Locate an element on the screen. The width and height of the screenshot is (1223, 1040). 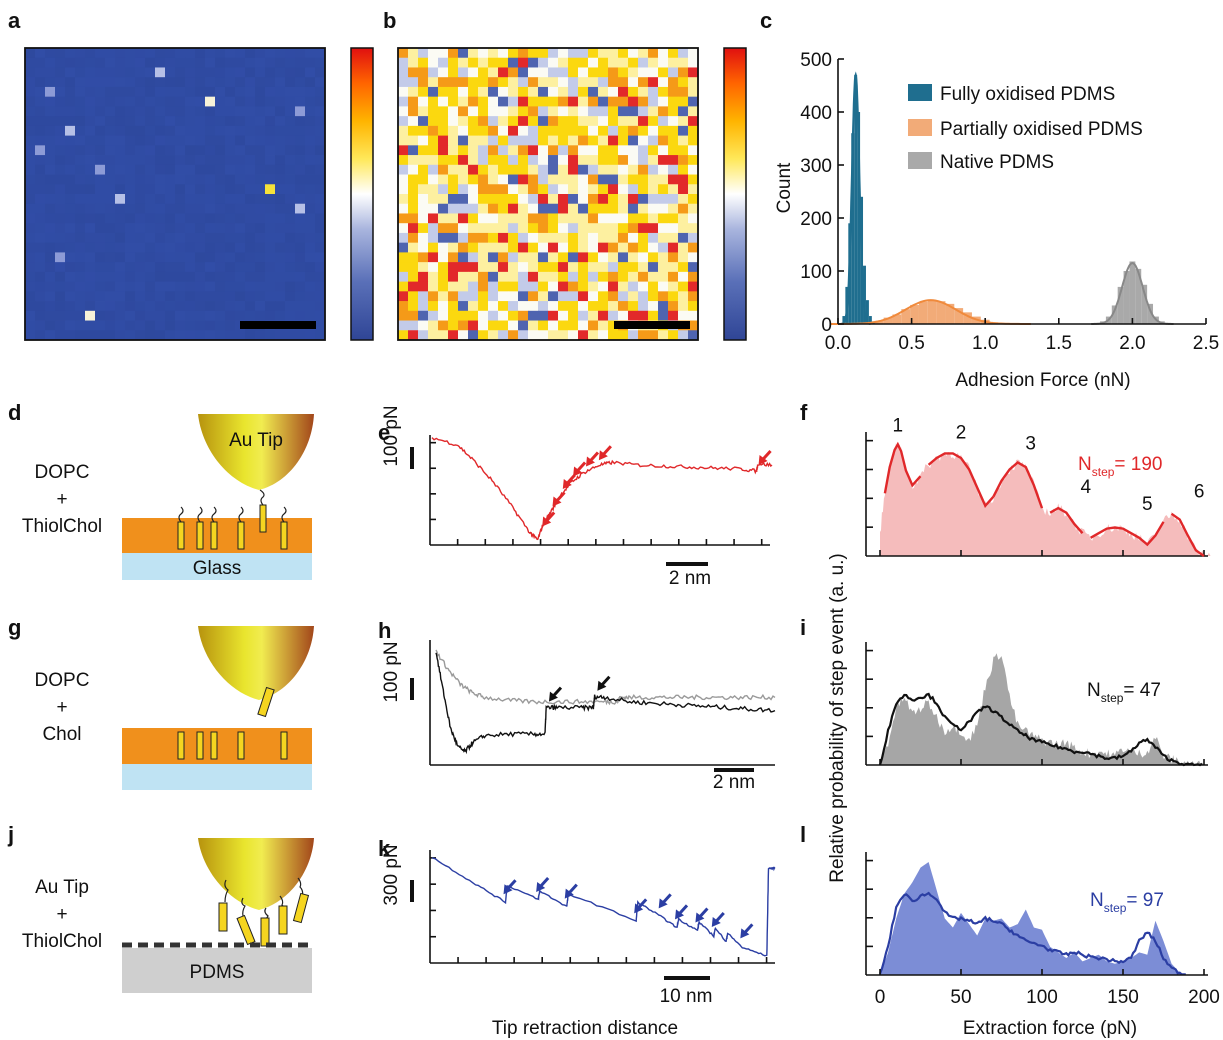
c-bar is located at coordinates (1114, 314).